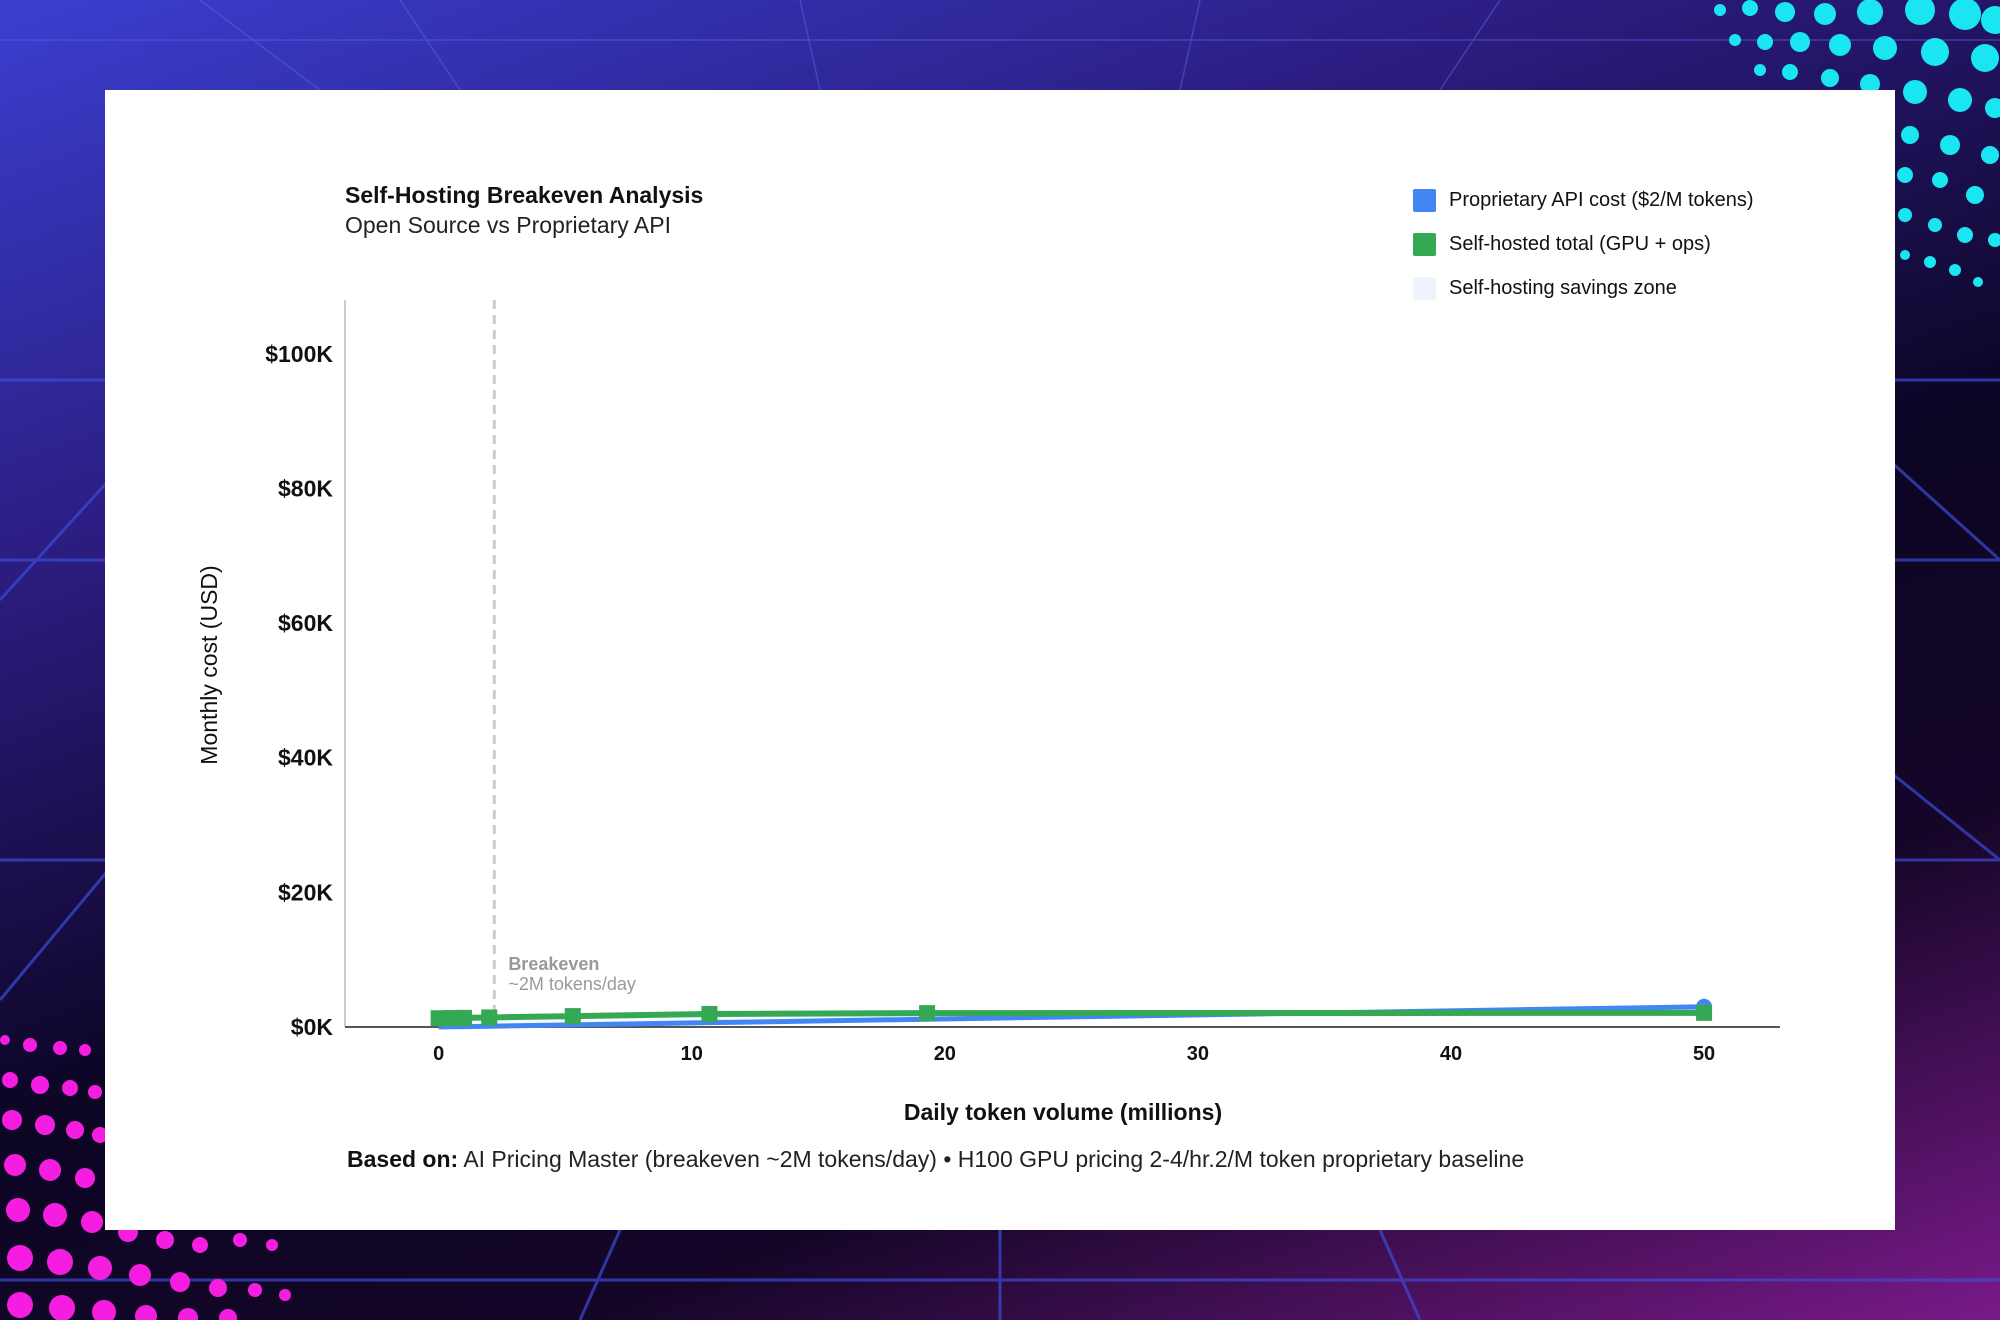  Describe the element at coordinates (305, 623) in the screenshot. I see `y-tick-label: $60K` at that location.